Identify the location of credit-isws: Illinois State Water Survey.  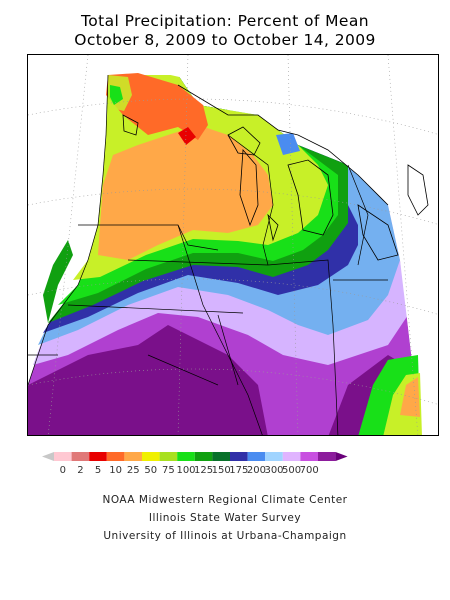
(225, 518).